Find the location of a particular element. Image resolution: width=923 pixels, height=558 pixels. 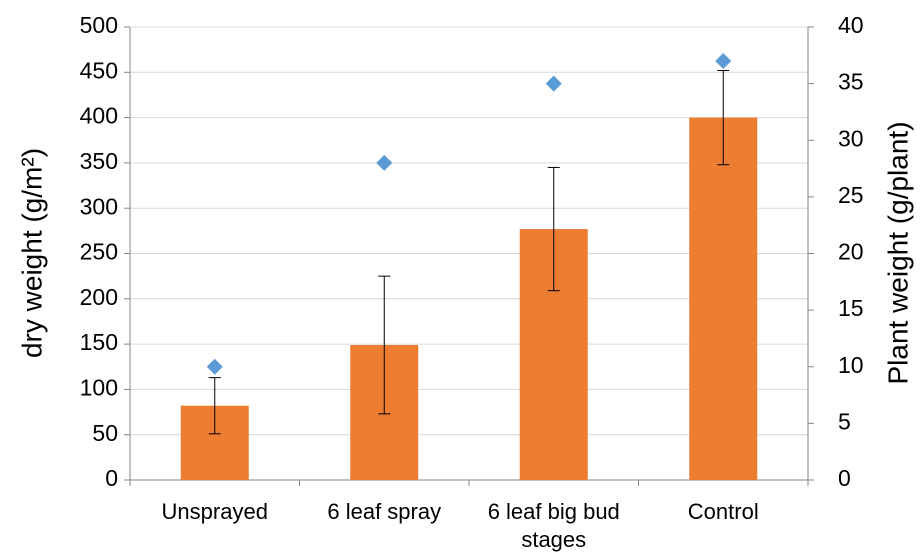

y-tick-label: 150 is located at coordinates (99, 342).